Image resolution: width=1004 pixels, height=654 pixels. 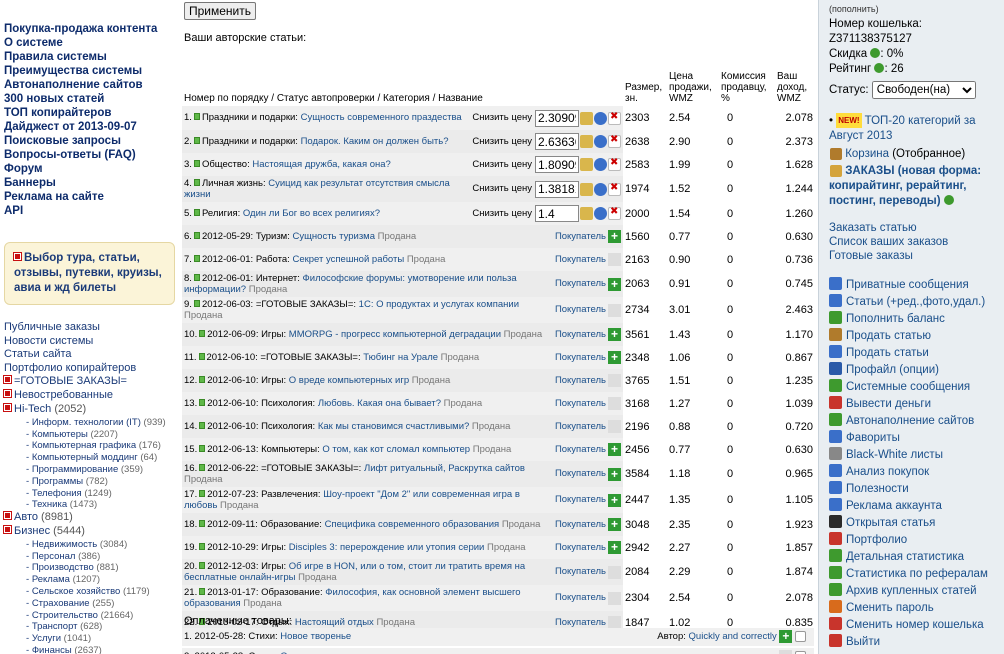 What do you see at coordinates (863, 642) in the screenshot?
I see `account-link-label: Выйти` at bounding box center [863, 642].